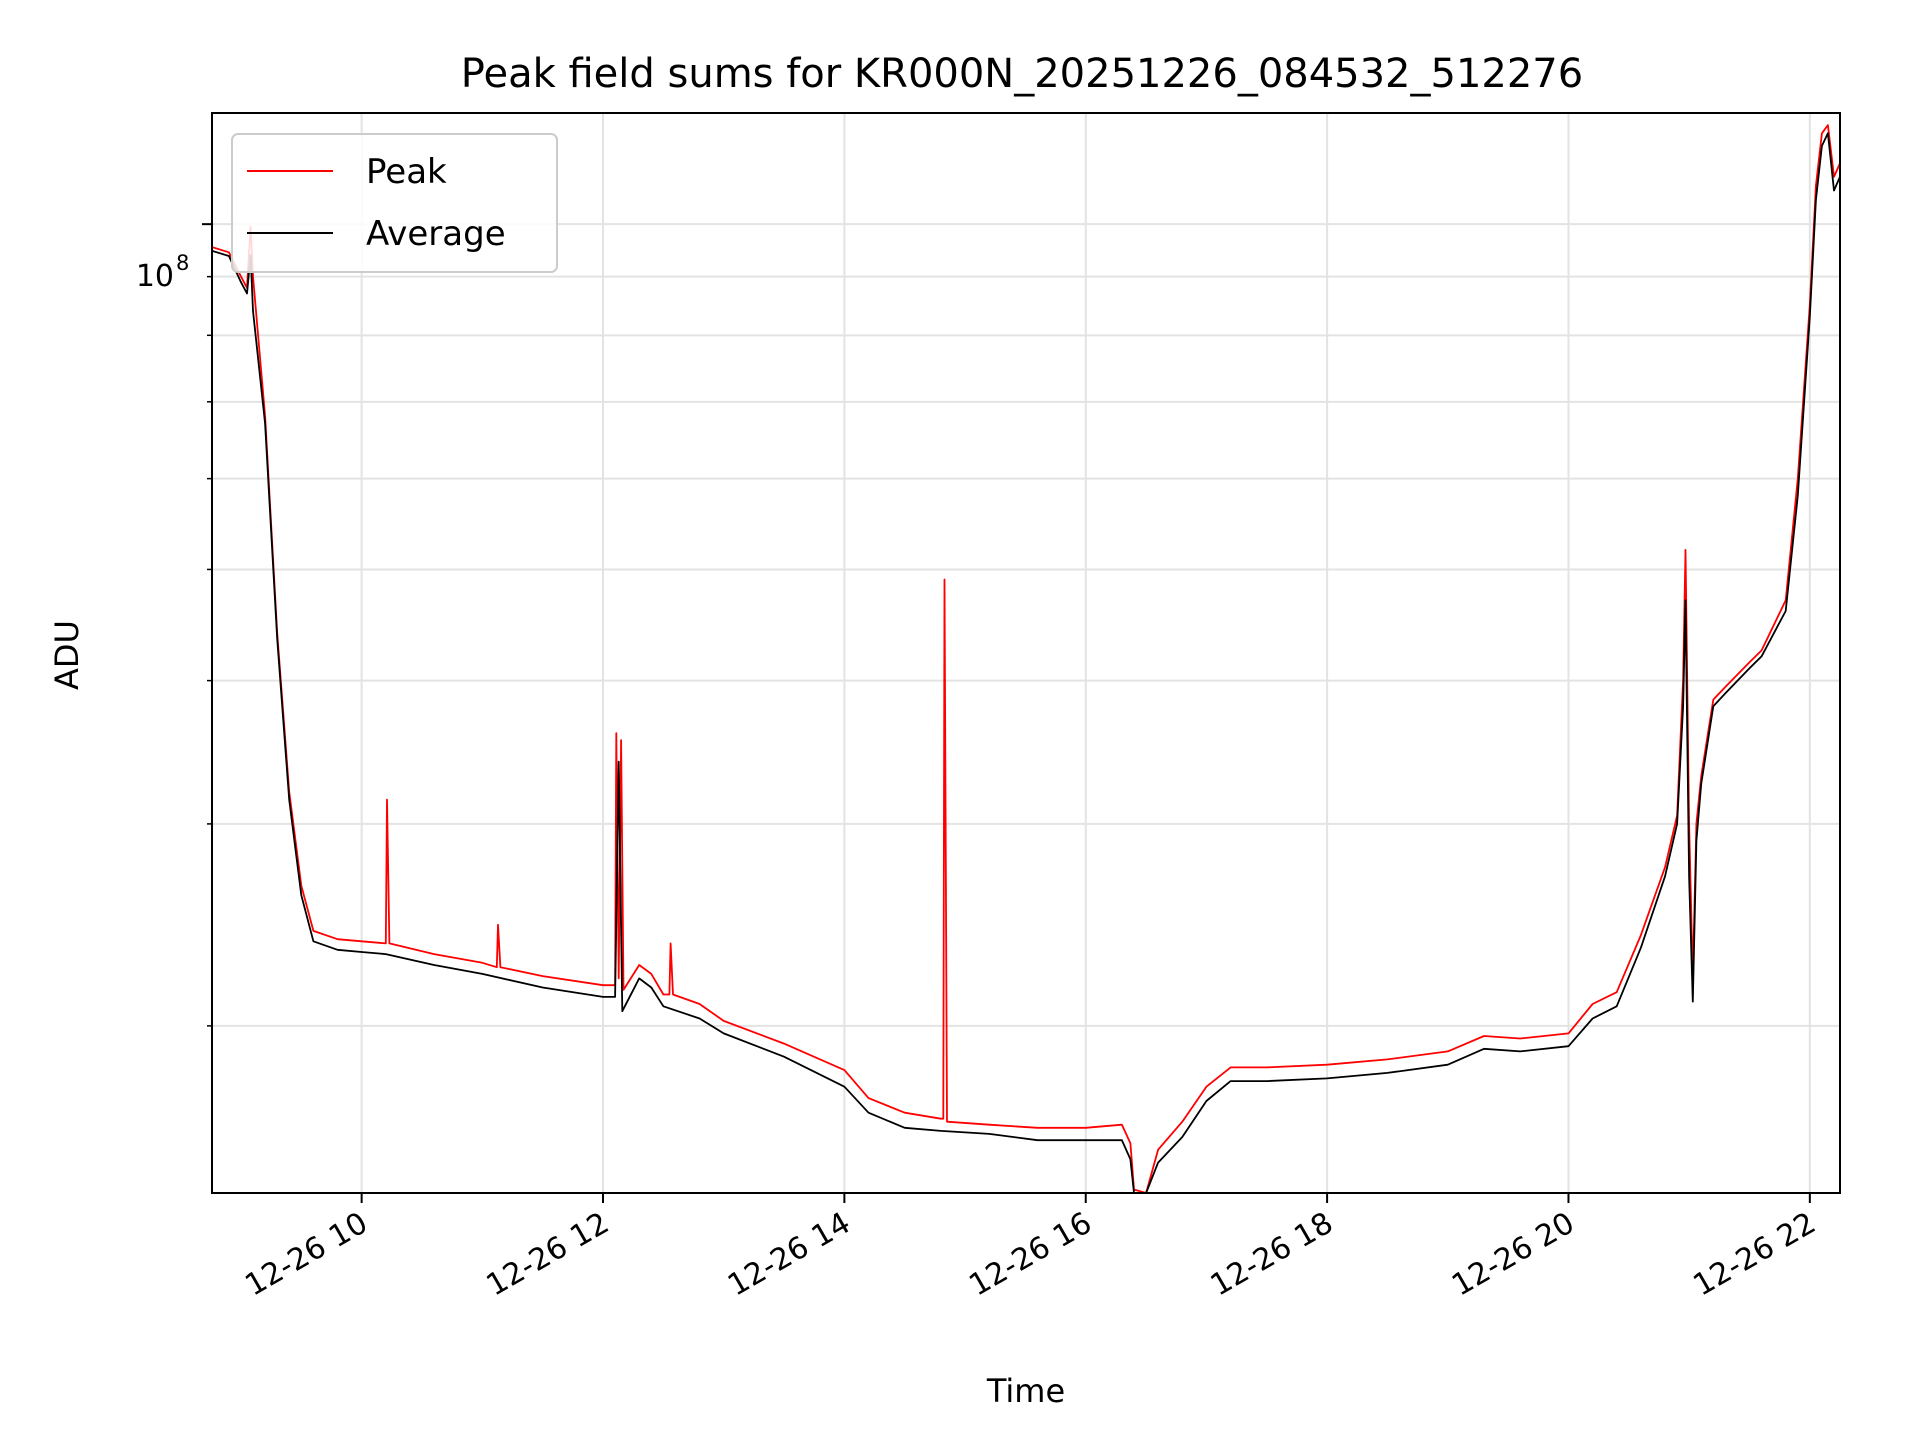  What do you see at coordinates (207, 625) in the screenshot?
I see `y-axis` at bounding box center [207, 625].